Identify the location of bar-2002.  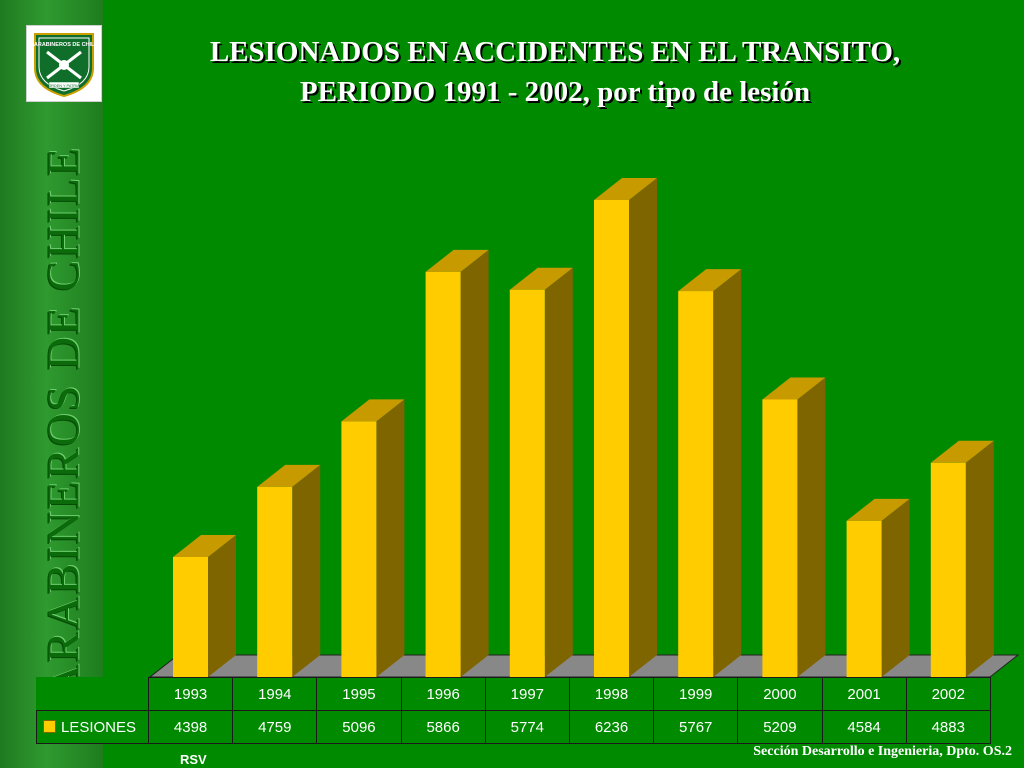
(962, 558).